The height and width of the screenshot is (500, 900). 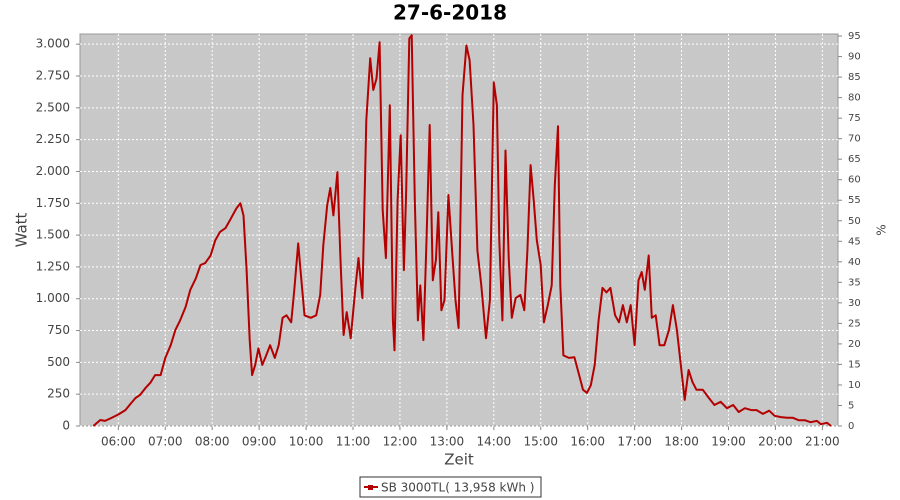 I want to click on x-tick-label: 15:00, so click(x=540, y=442).